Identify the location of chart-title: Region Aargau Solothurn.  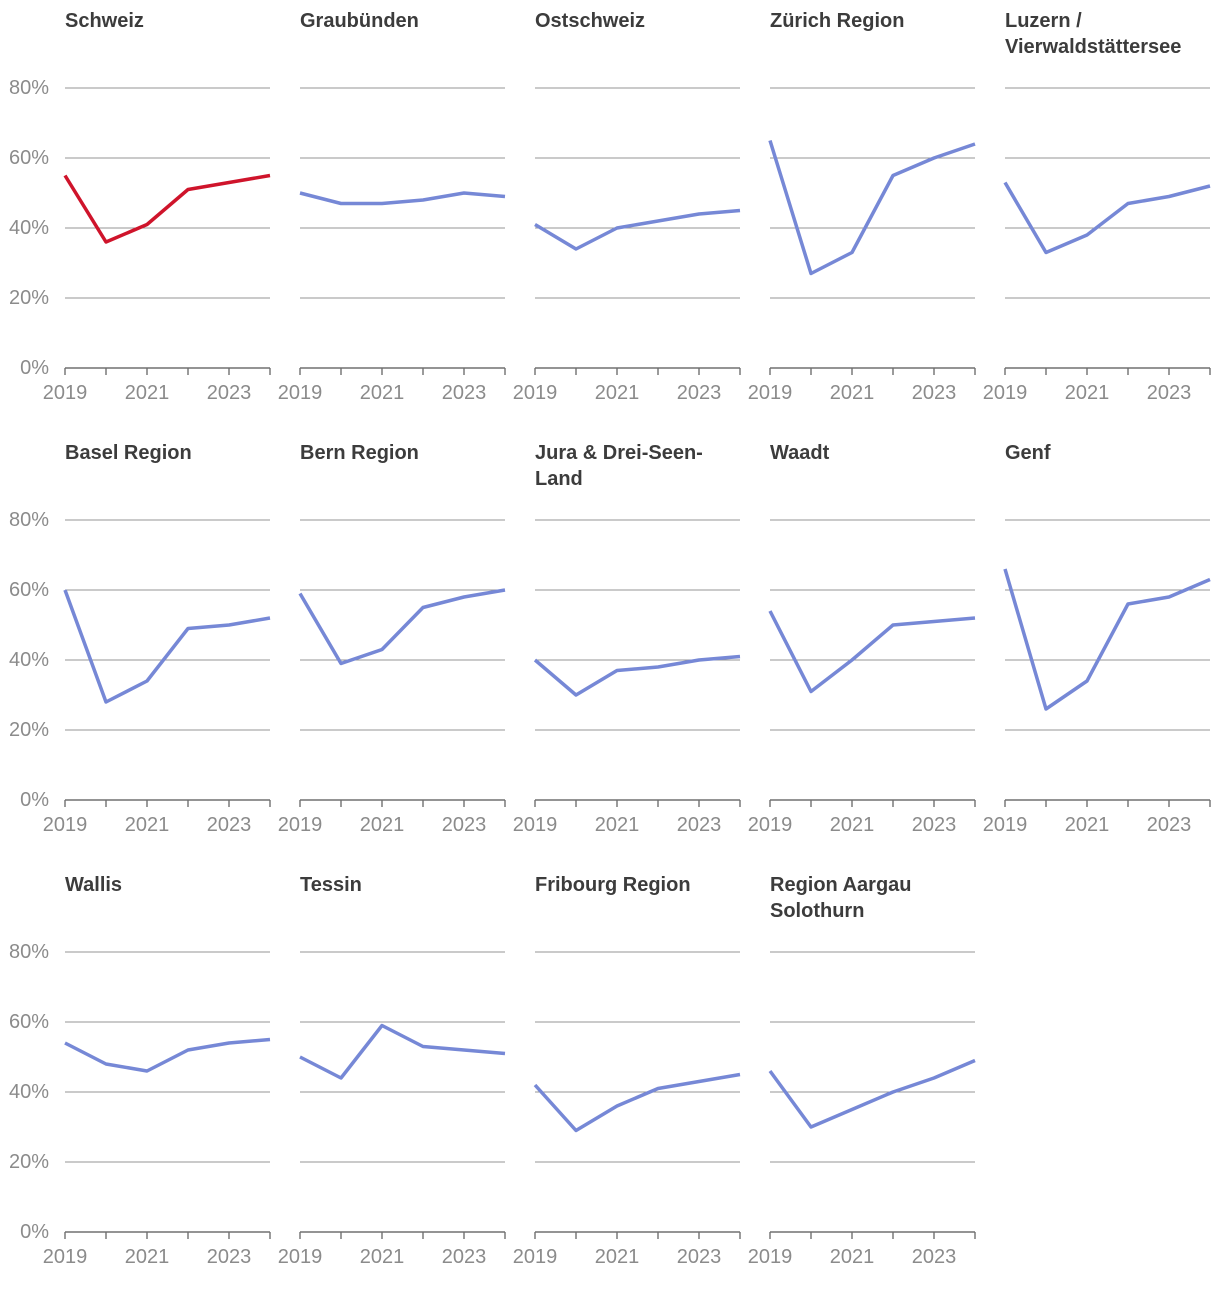
(841, 898).